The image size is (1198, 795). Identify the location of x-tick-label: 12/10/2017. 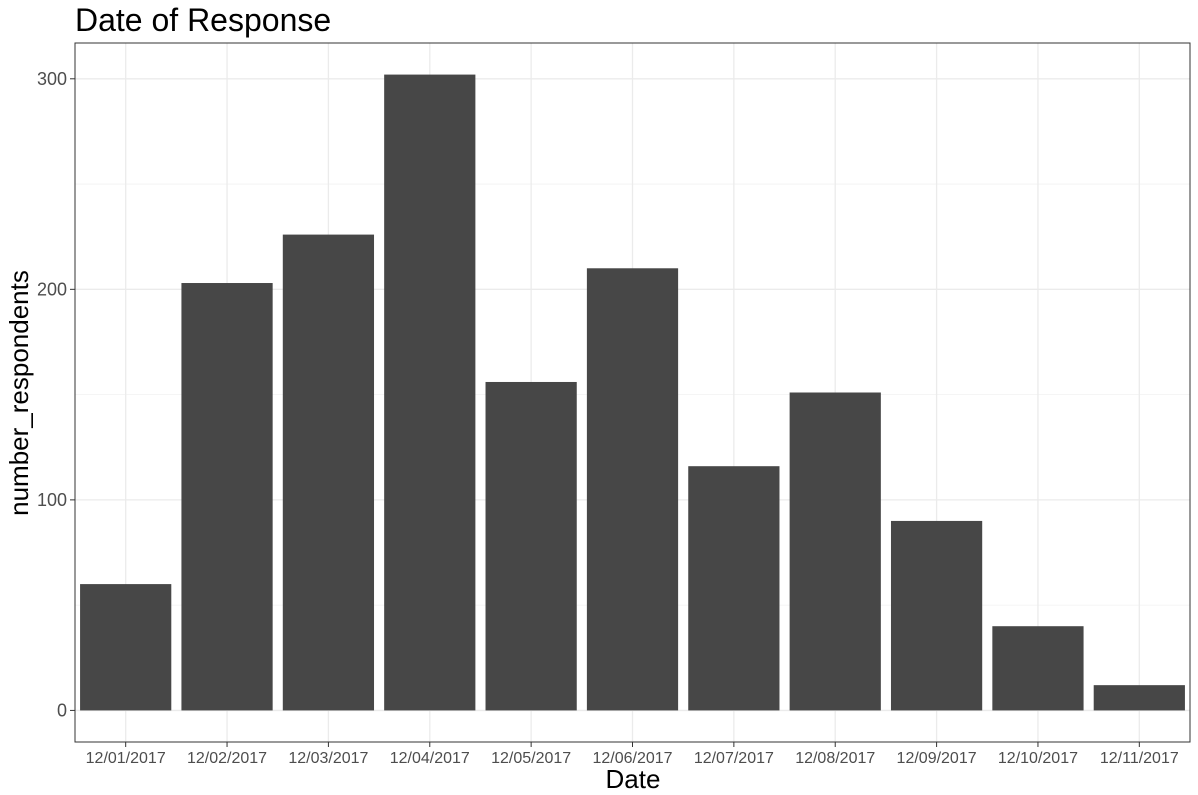
(1038, 758).